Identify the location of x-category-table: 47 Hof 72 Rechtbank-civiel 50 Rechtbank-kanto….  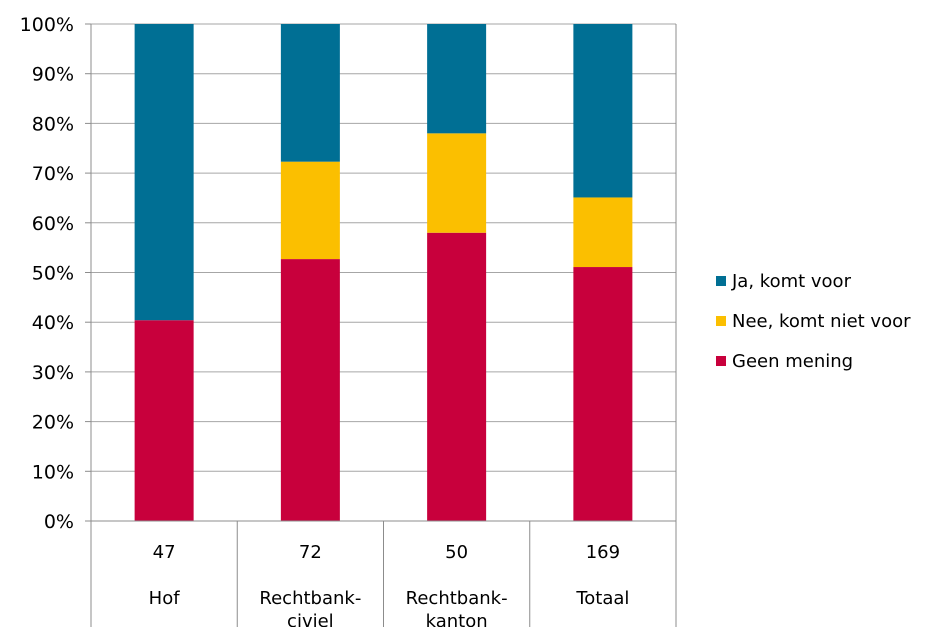
(389, 574).